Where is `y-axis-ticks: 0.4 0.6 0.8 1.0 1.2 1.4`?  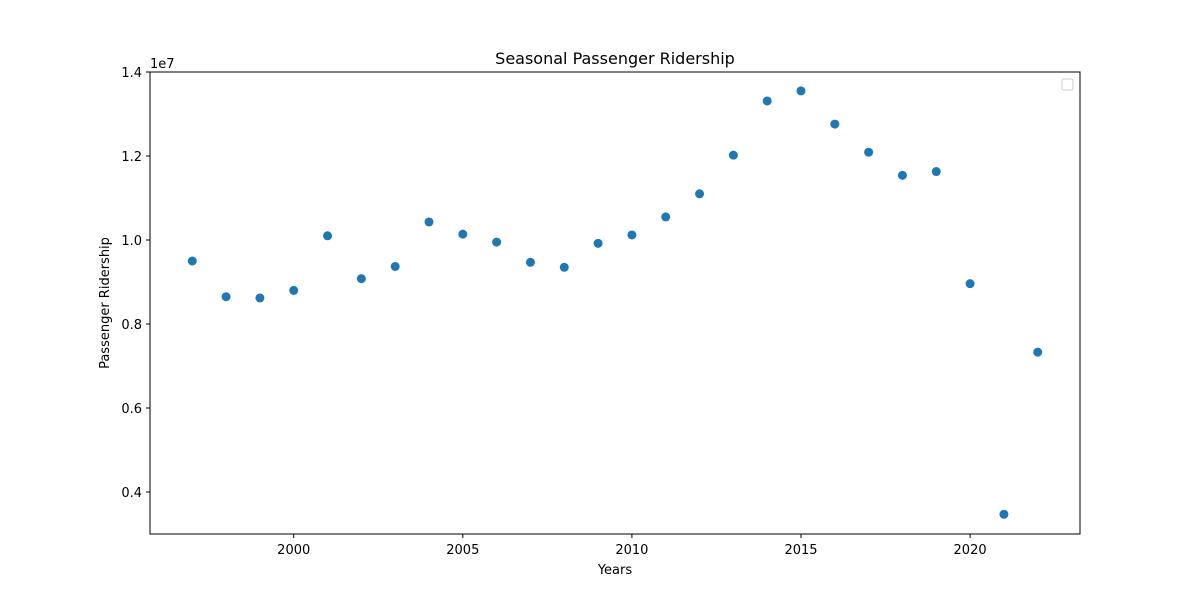
y-axis-ticks: 0.4 0.6 0.8 1.0 1.2 1.4 is located at coordinates (135, 283).